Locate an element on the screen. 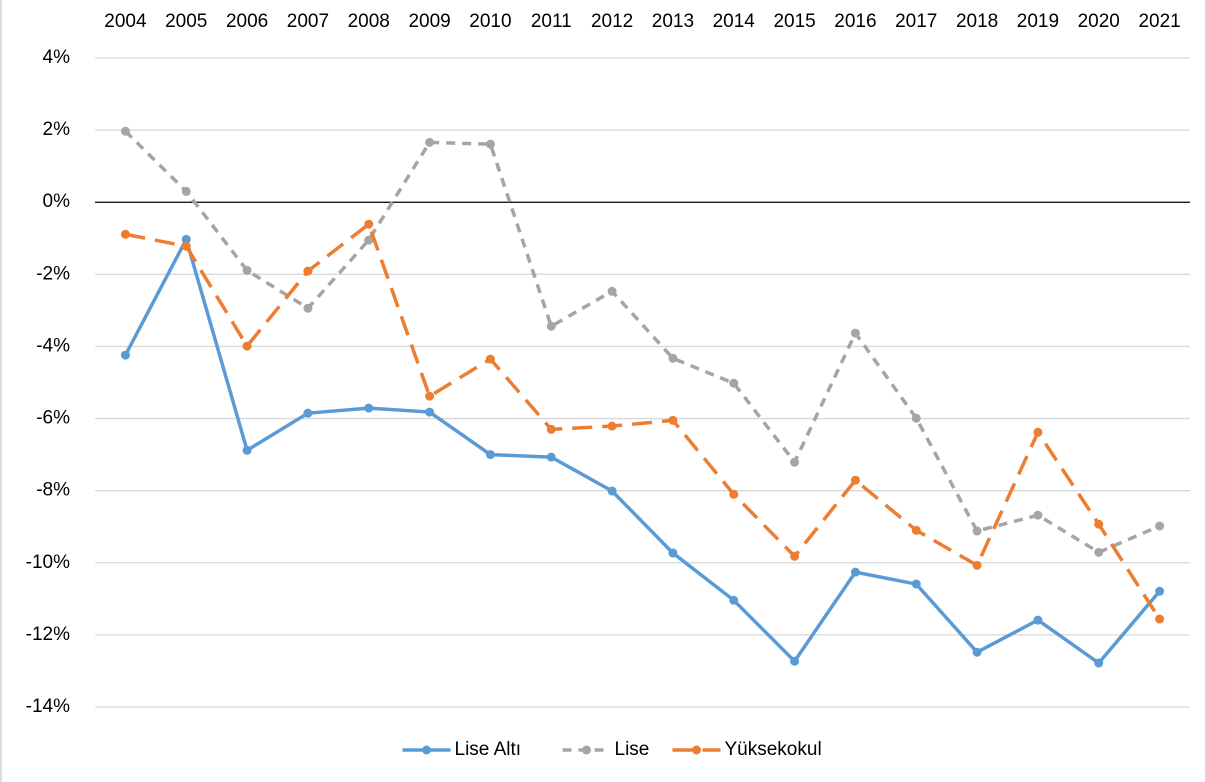  legend-label: Lise is located at coordinates (632, 749).